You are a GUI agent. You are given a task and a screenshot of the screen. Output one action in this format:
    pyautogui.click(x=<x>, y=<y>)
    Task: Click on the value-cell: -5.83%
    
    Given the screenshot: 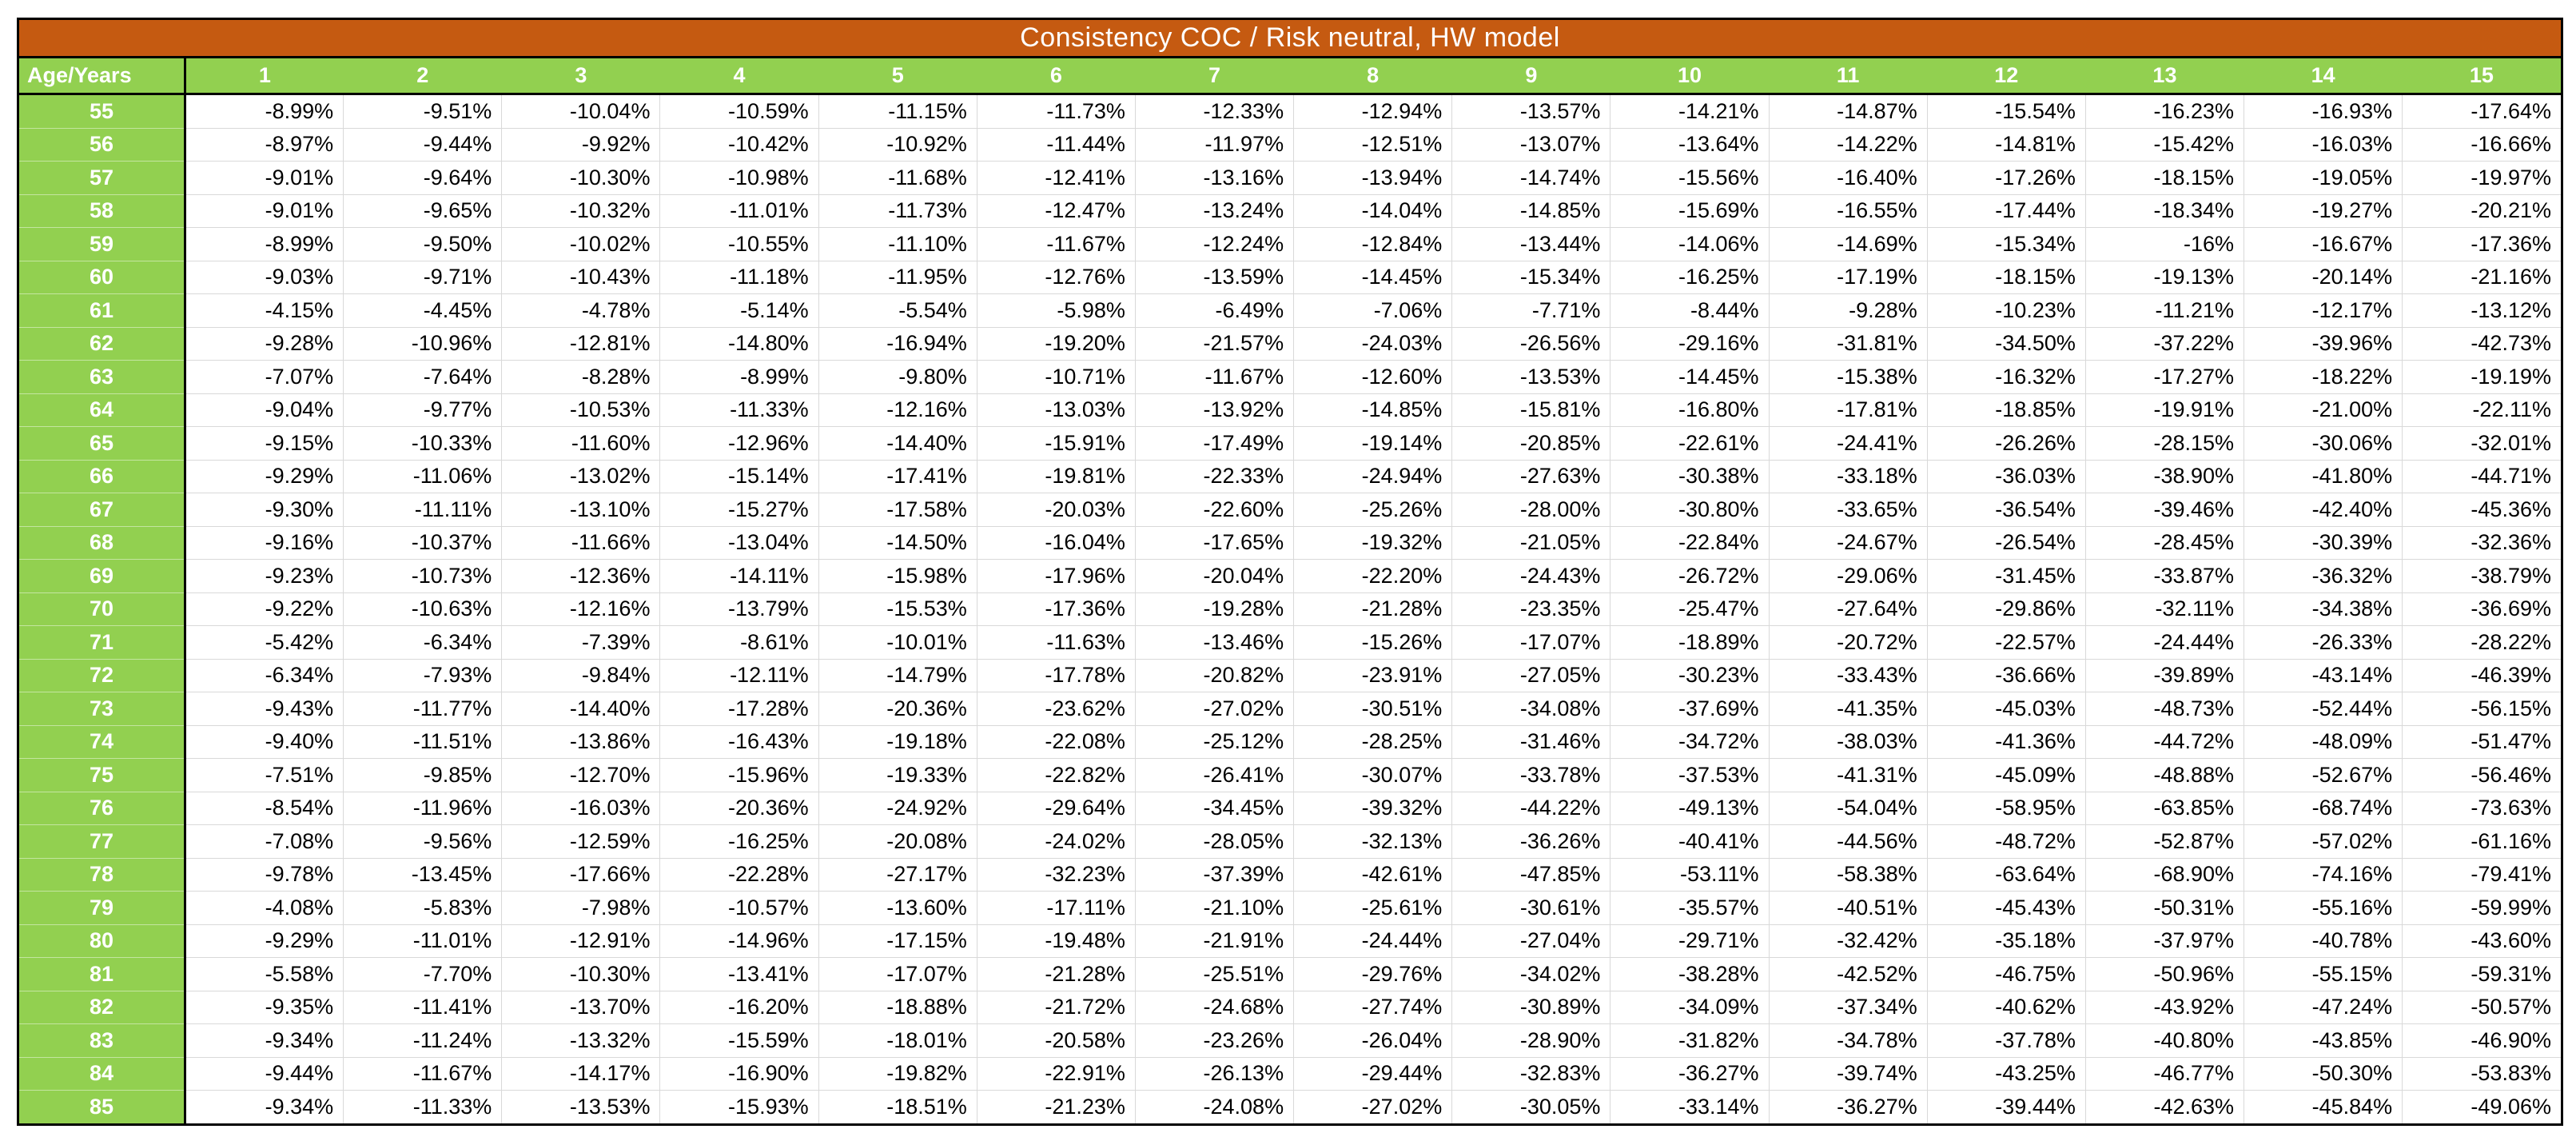 What is the action you would take?
    pyautogui.click(x=423, y=908)
    